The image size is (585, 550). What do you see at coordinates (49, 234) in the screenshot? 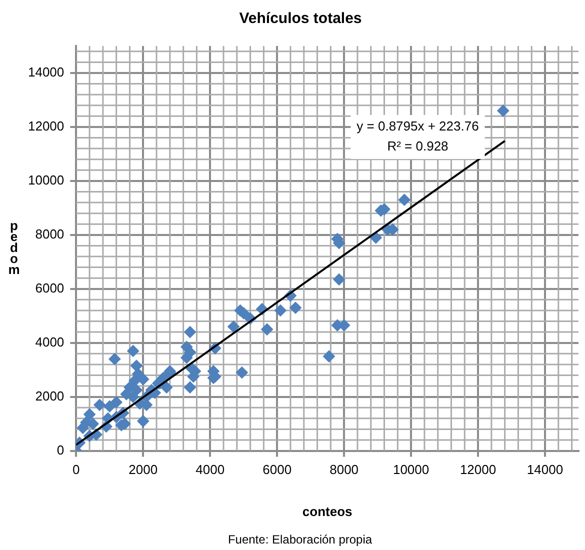
I see `y-tick-label: 8000` at bounding box center [49, 234].